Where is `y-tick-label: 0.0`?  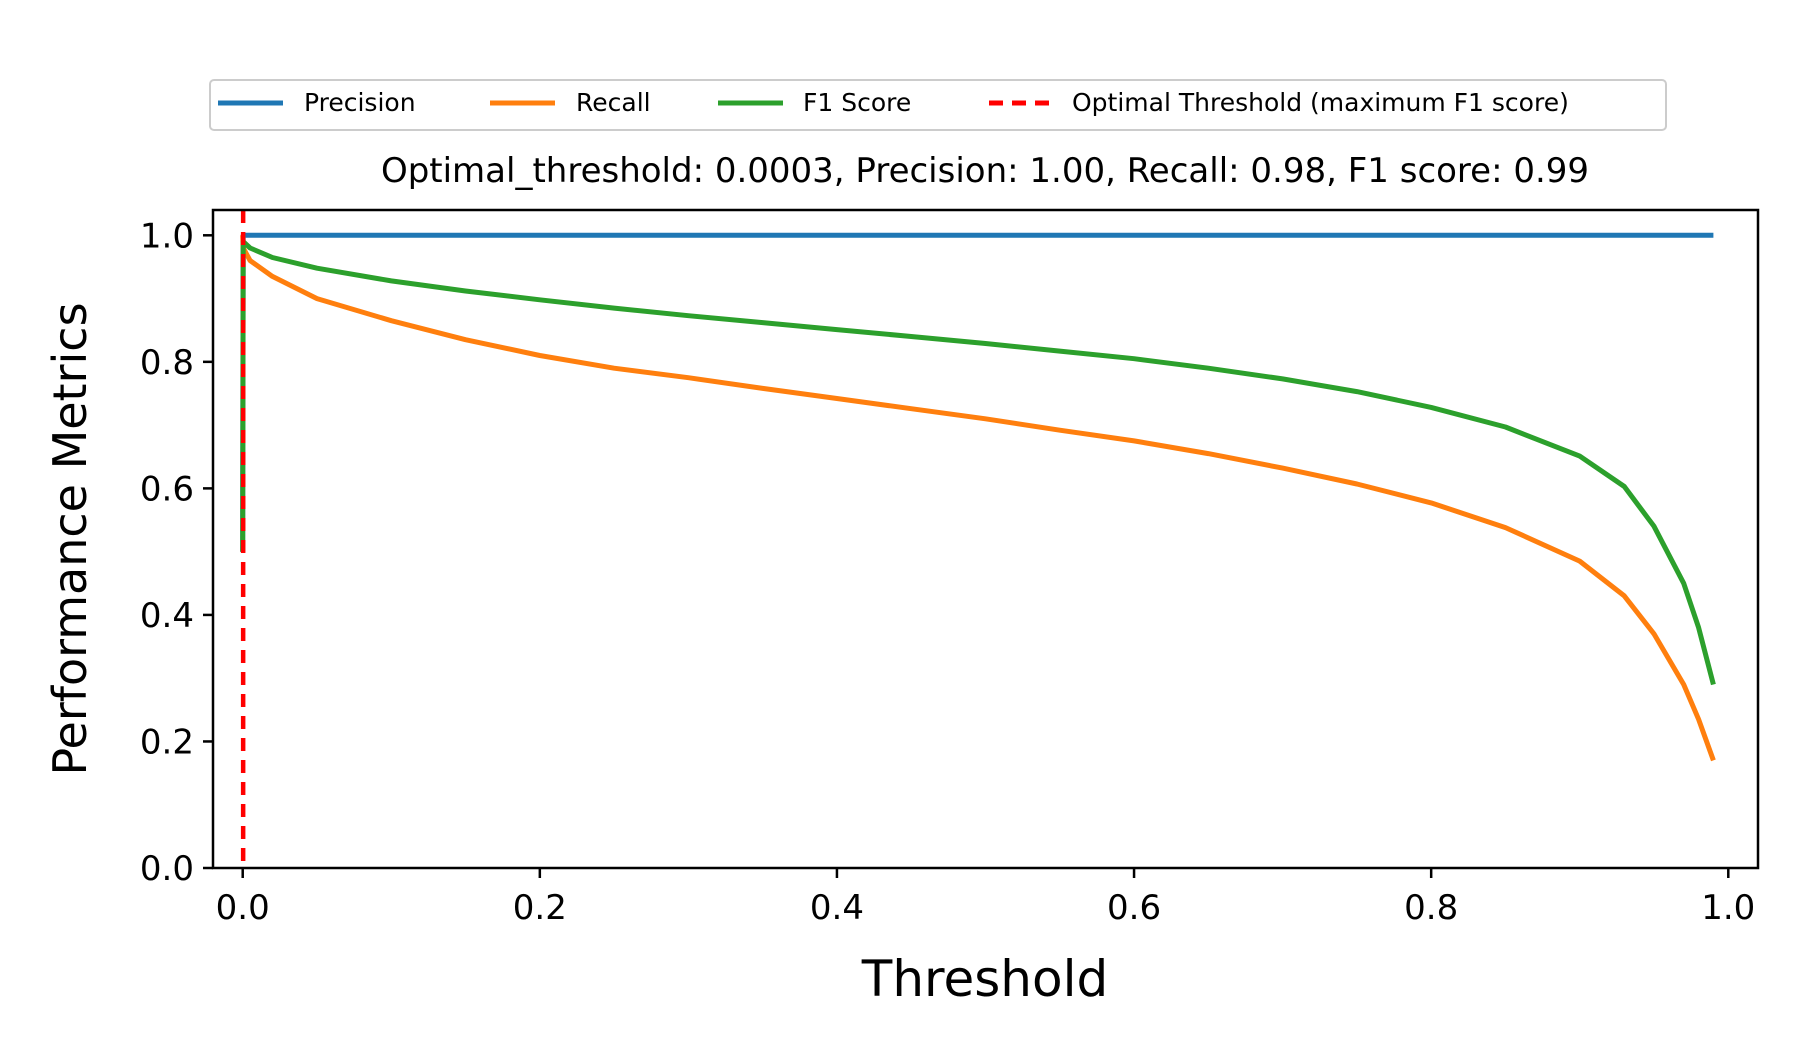 y-tick-label: 0.0 is located at coordinates (167, 869).